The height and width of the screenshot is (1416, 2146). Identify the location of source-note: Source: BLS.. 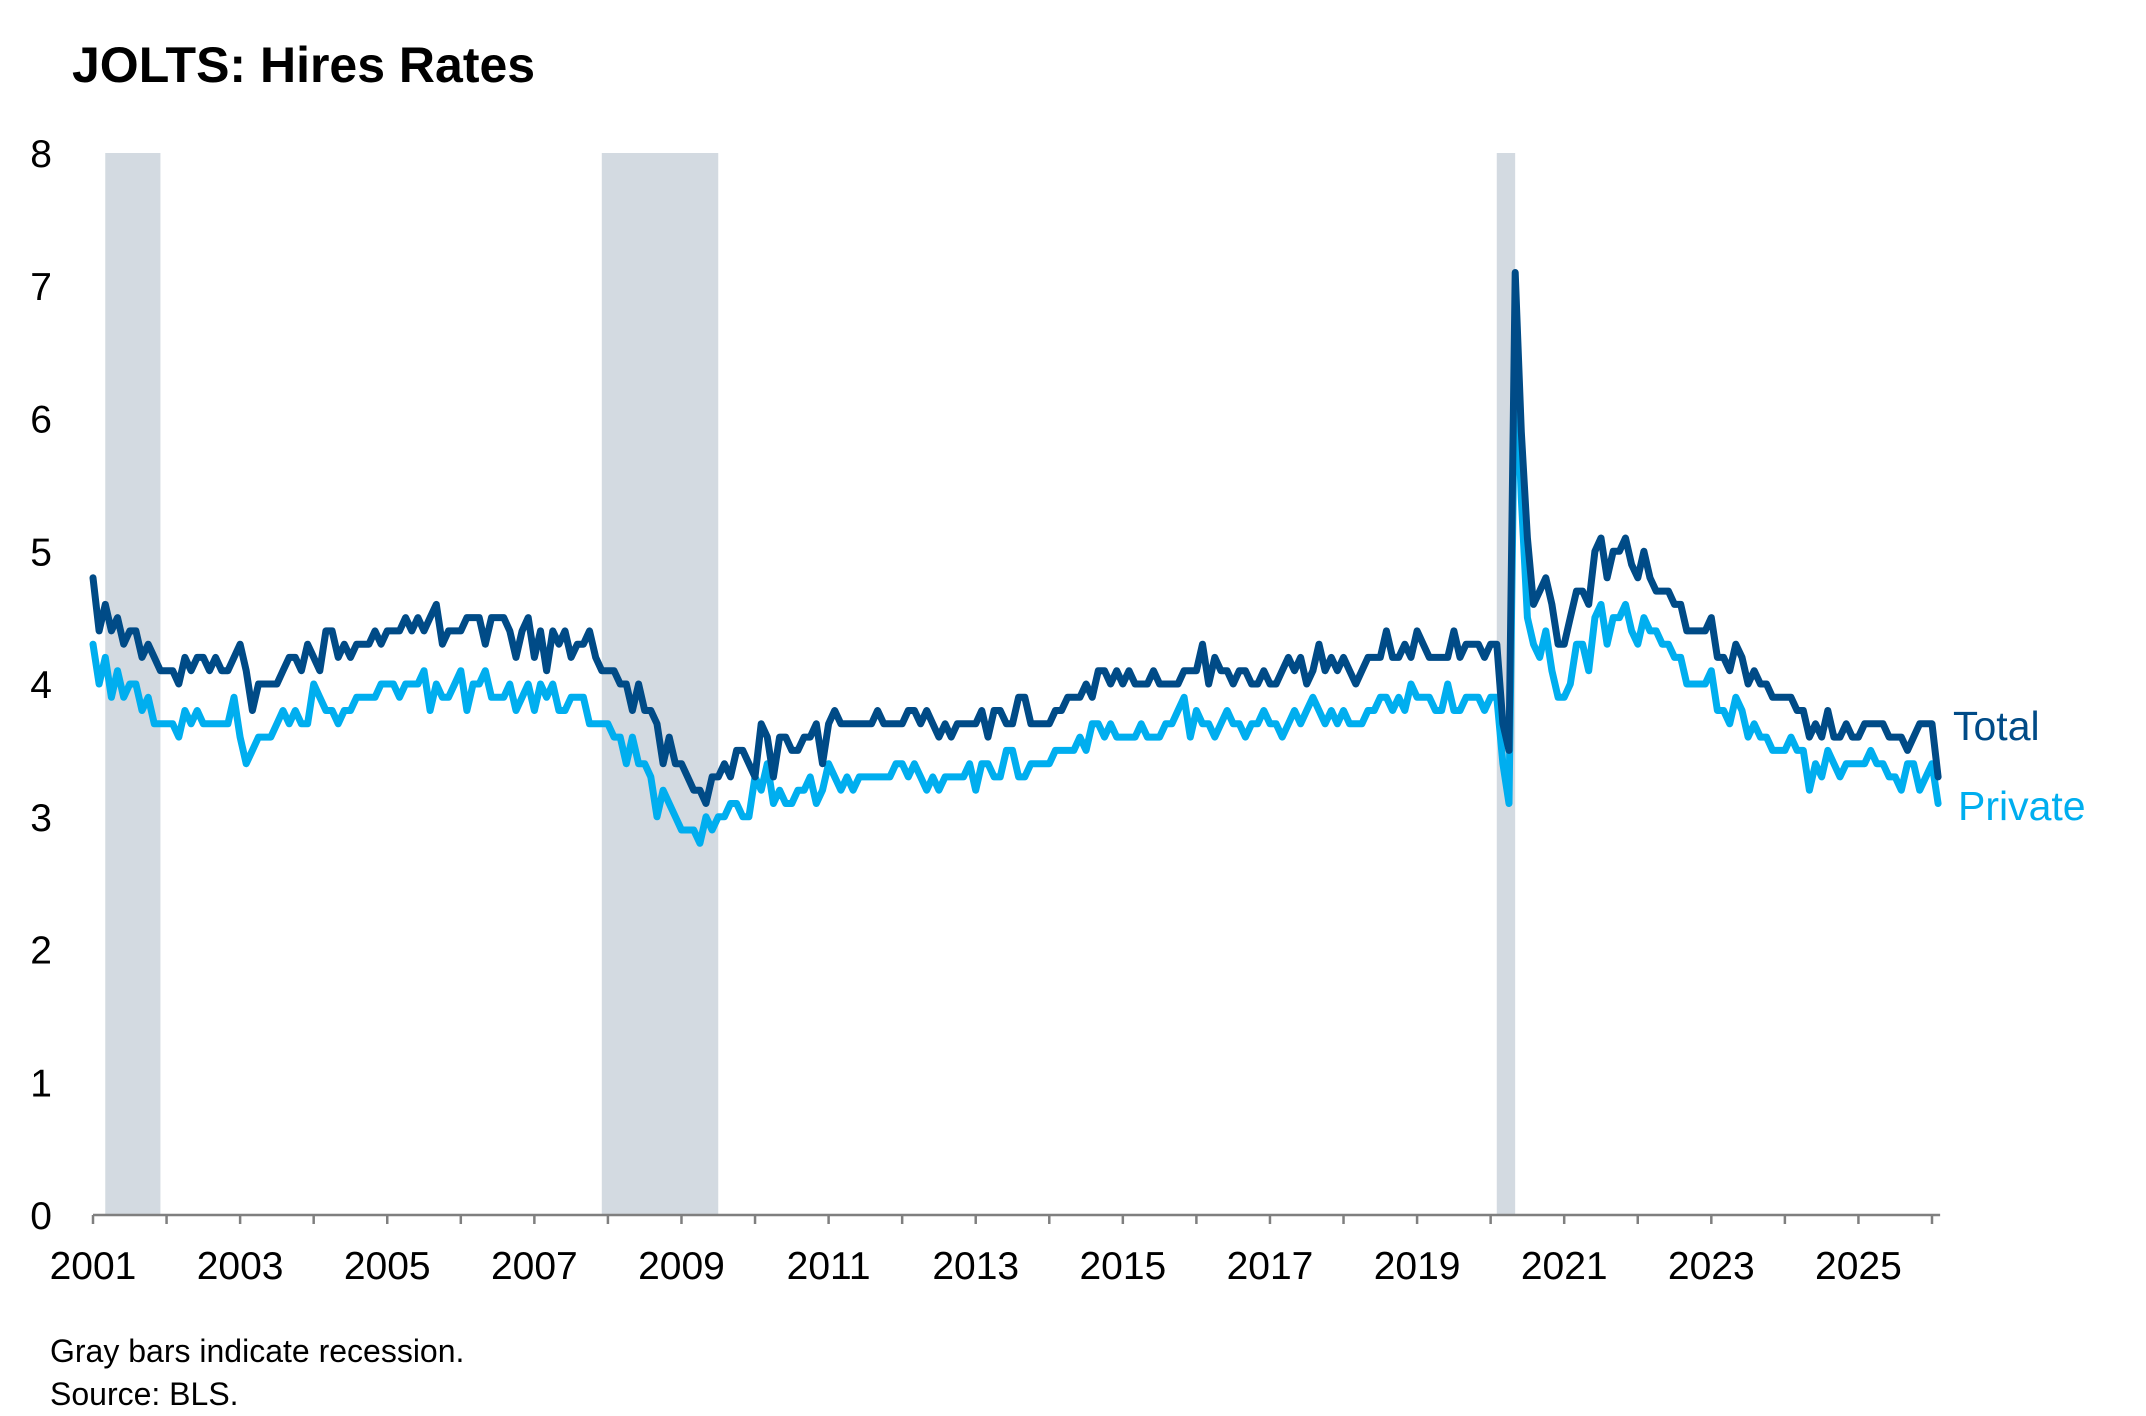
(144, 1394).